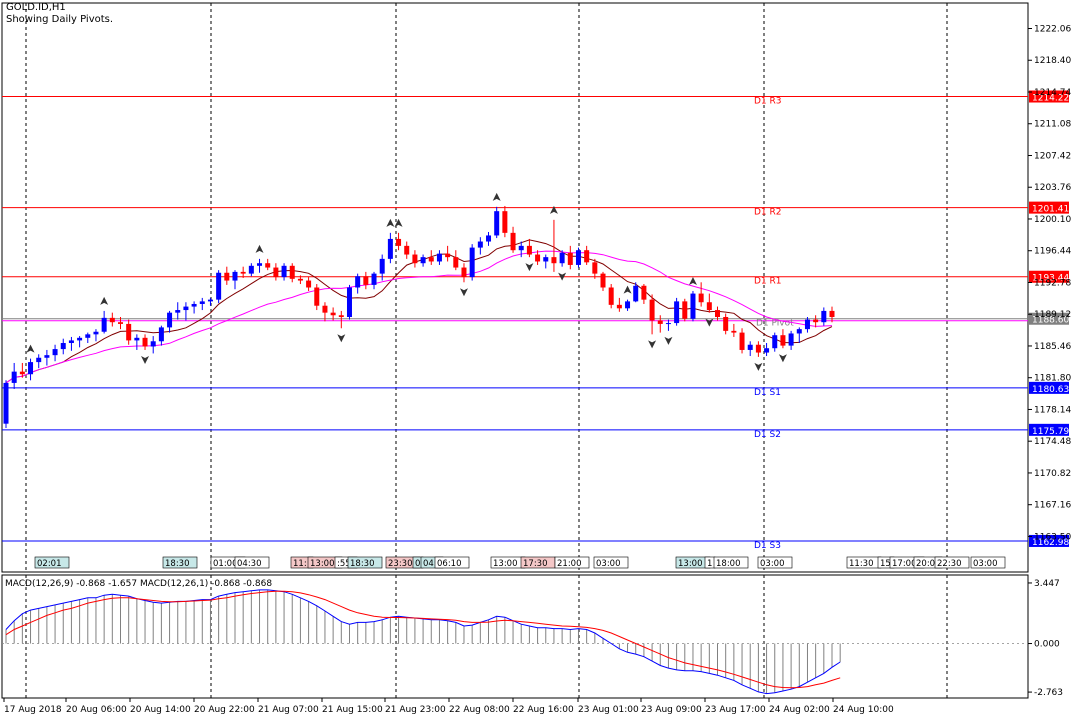 Image resolution: width=1080 pixels, height=720 pixels. What do you see at coordinates (904, 564) in the screenshot?
I see `time-tag-label: 17:00` at bounding box center [904, 564].